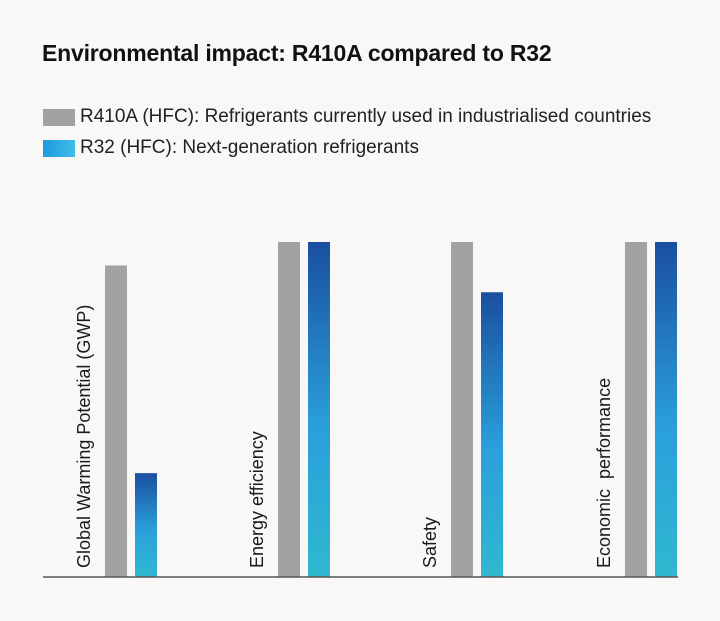 The image size is (720, 621). What do you see at coordinates (604, 473) in the screenshot?
I see `category-label-economic-performance: Economic performance` at bounding box center [604, 473].